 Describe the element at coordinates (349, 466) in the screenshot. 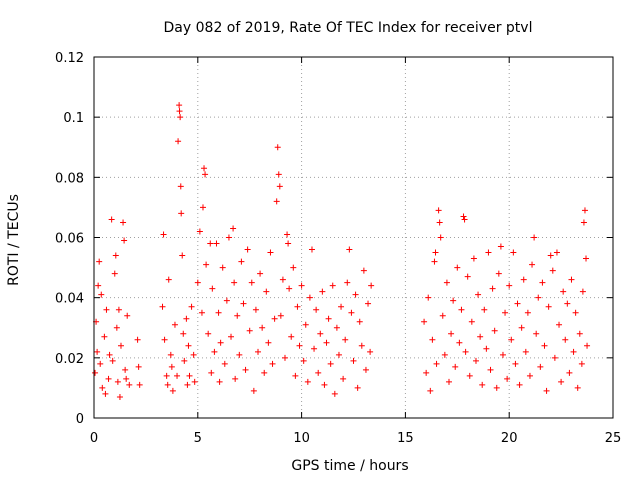

I see `x-axis-title: GPS time / hours` at that location.